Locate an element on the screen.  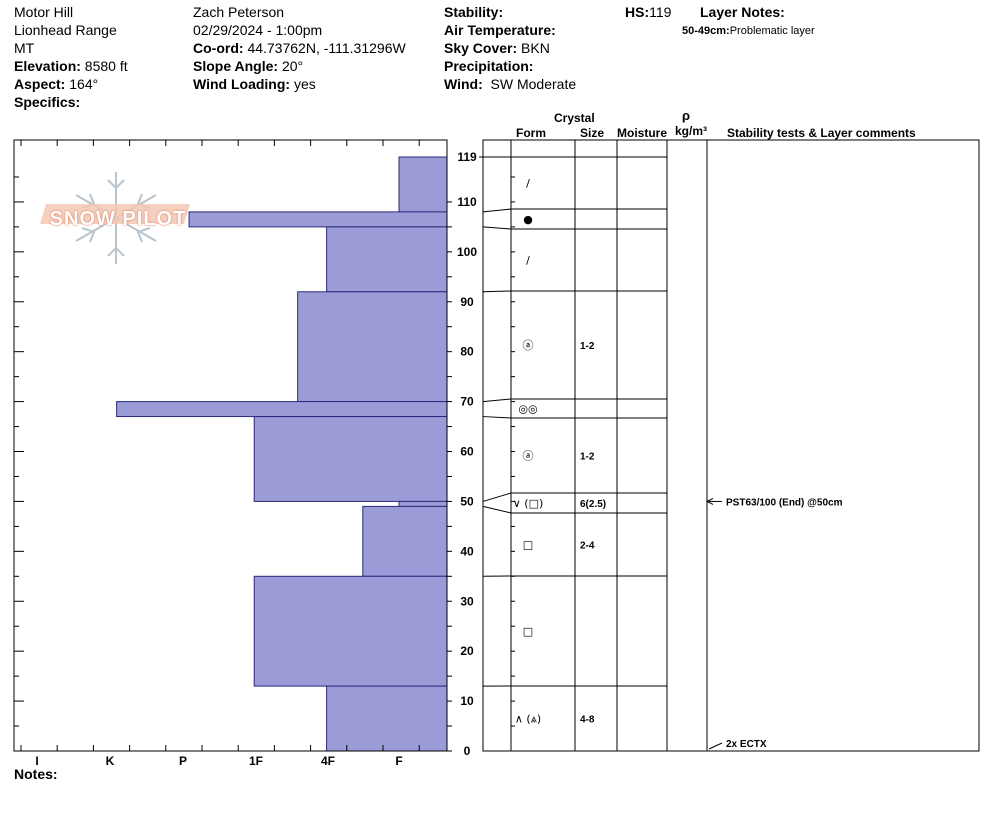
sky-value: BKN is located at coordinates (535, 48).